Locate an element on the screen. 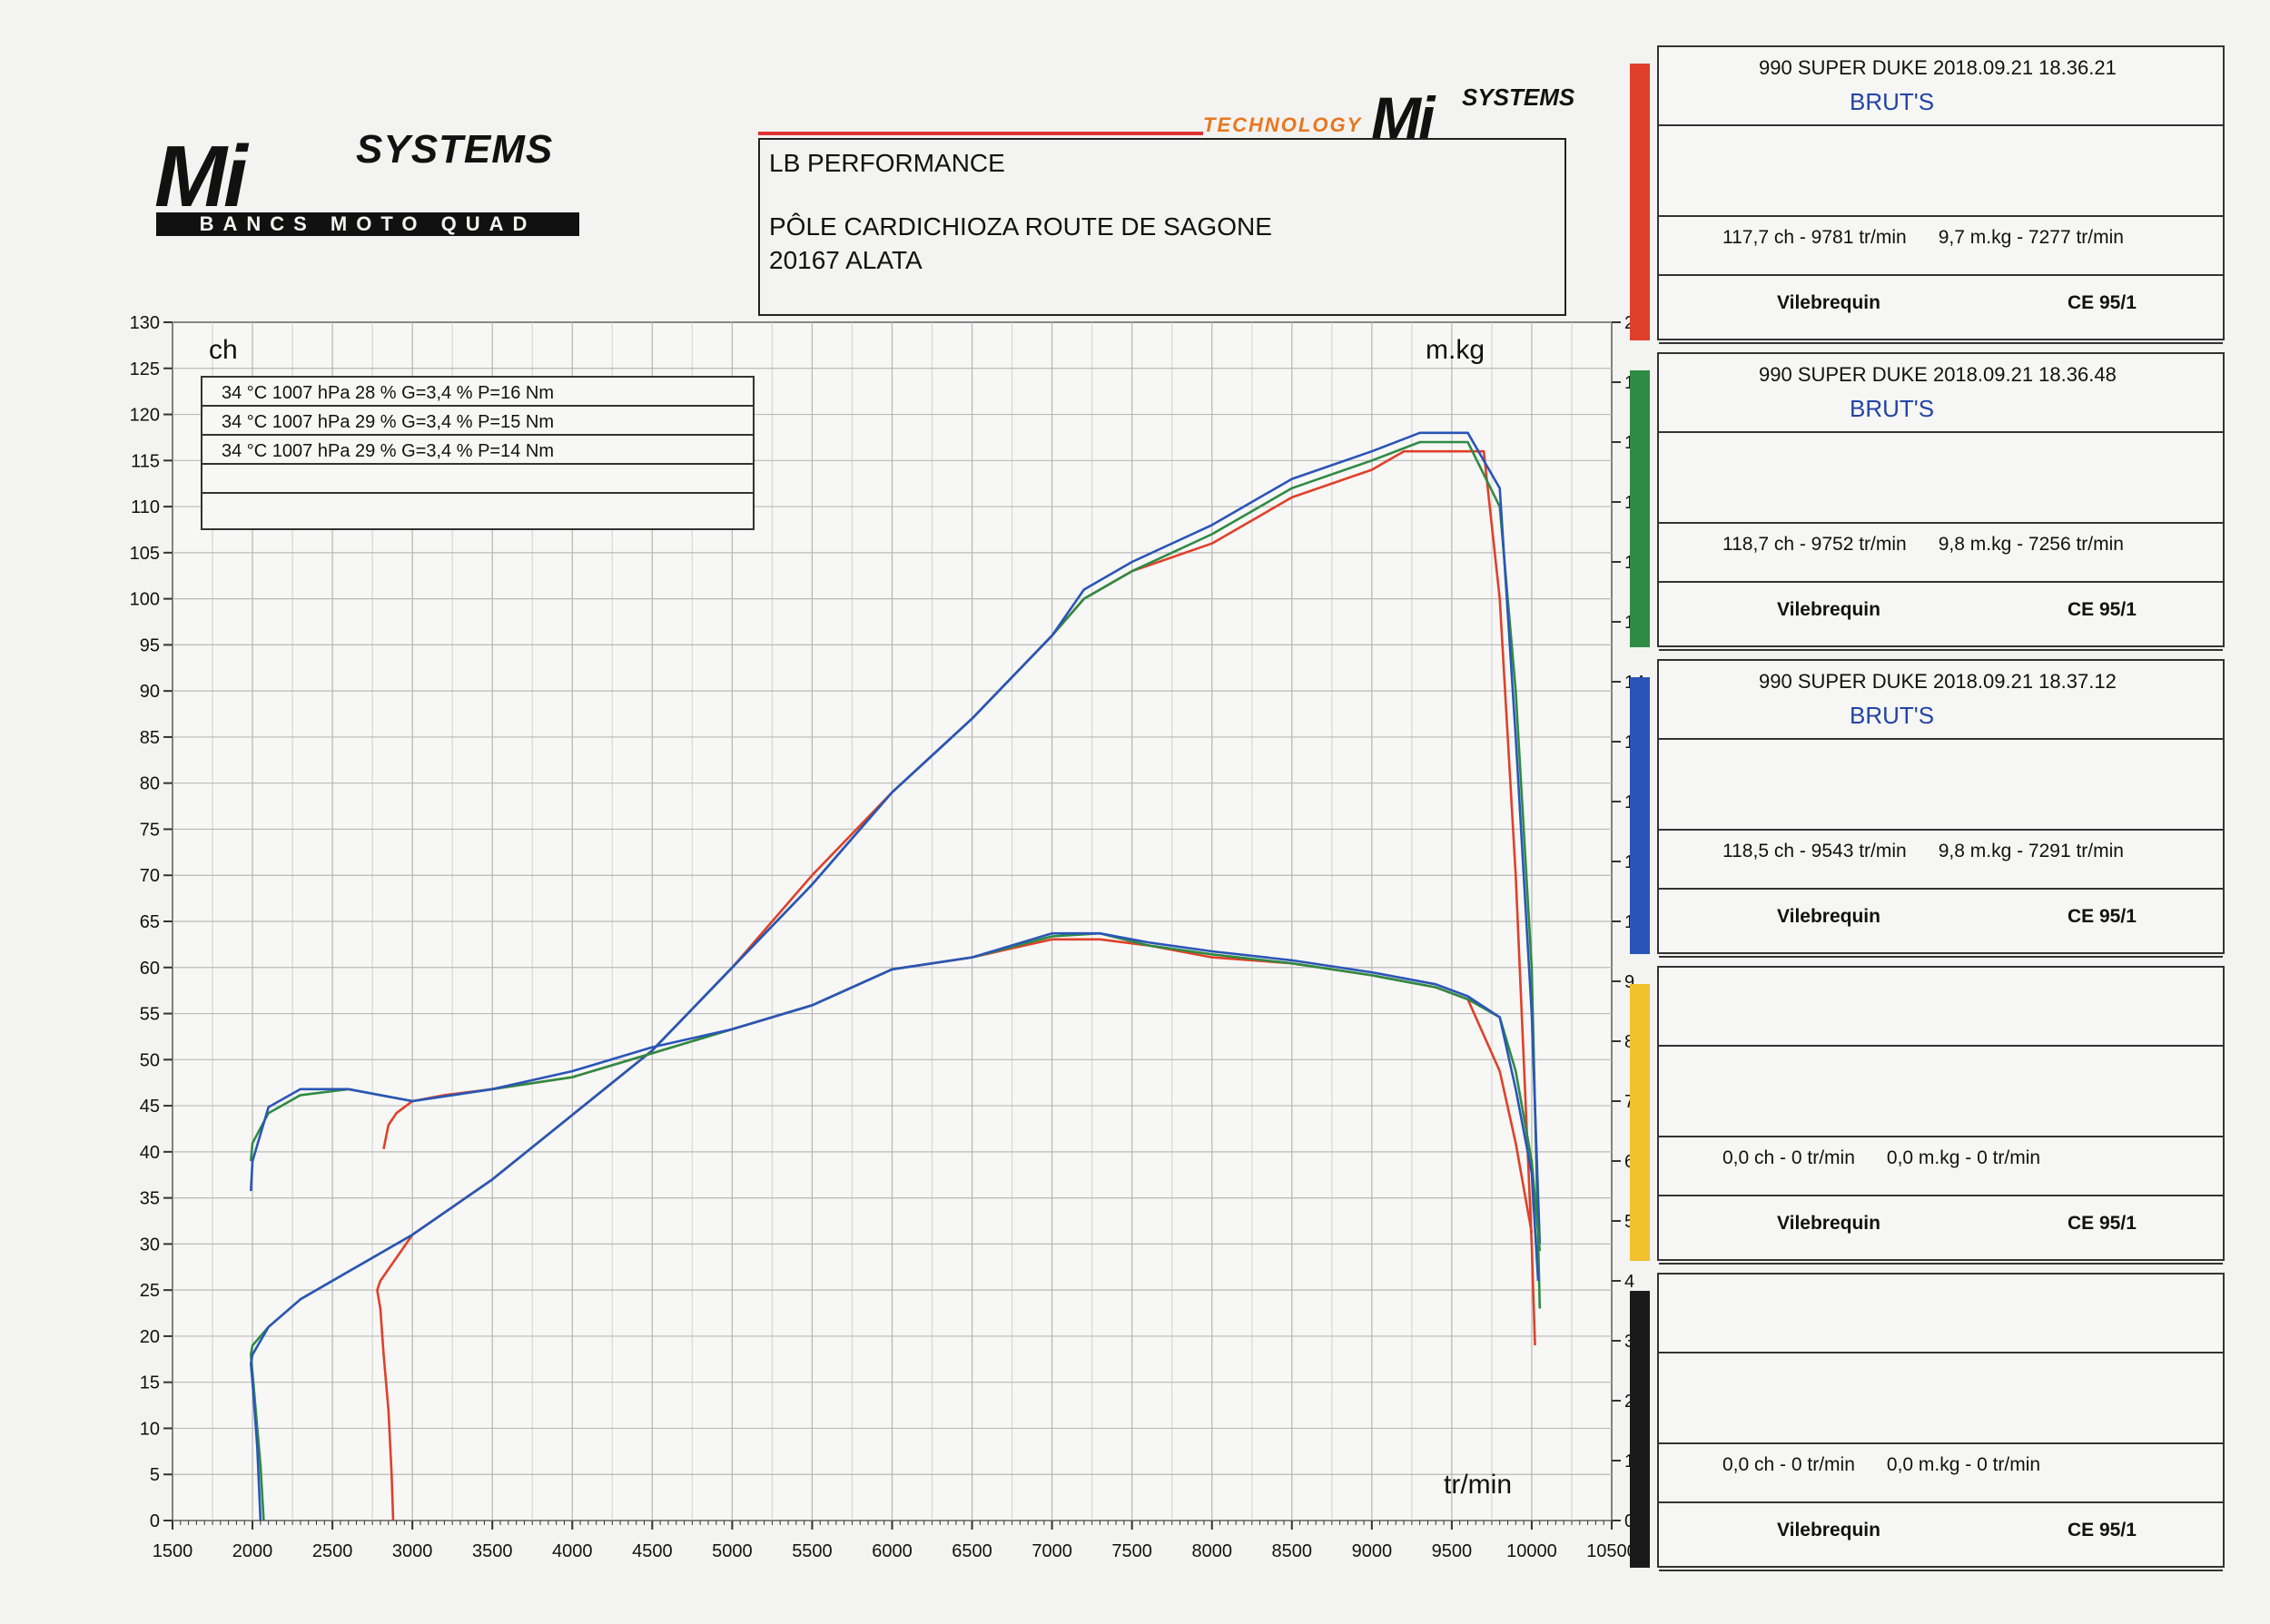  y2-tick-label: 3 is located at coordinates (1629, 1342).